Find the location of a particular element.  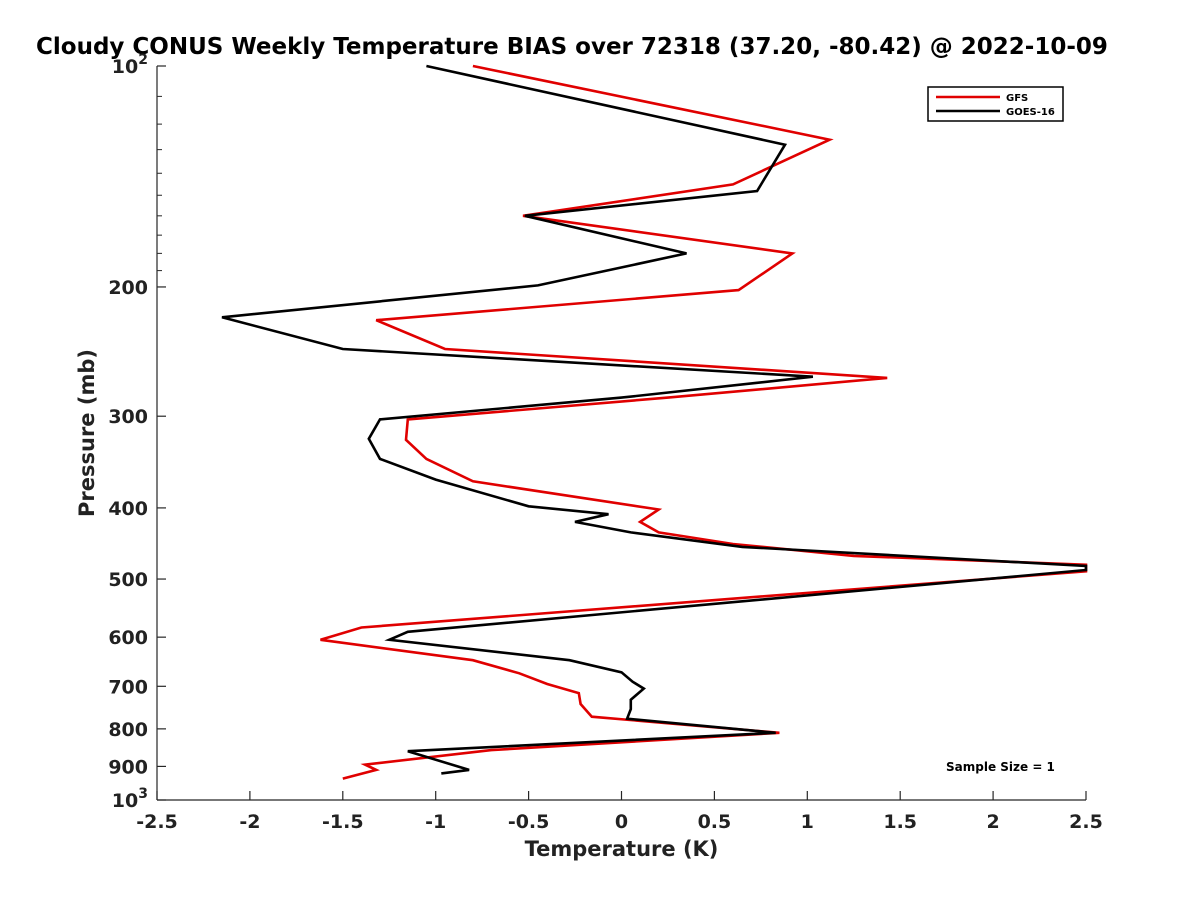

y-tick-base: 800 is located at coordinates (128, 730).